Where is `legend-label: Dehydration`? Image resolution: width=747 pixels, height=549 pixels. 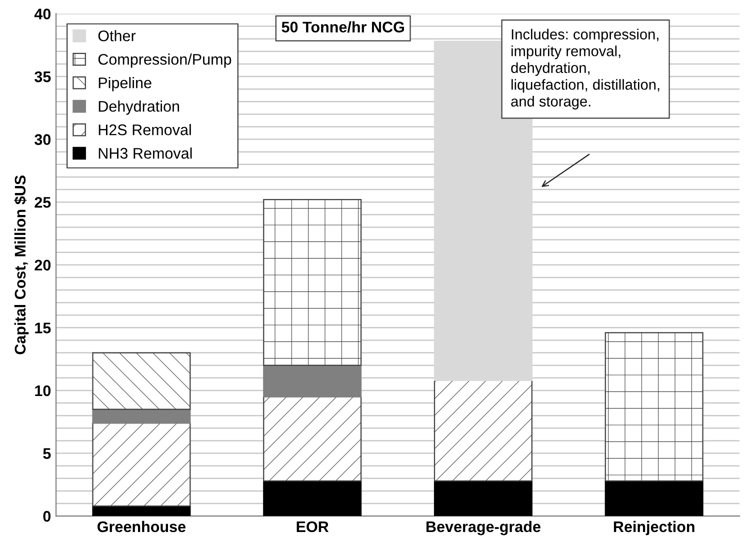 legend-label: Dehydration is located at coordinates (139, 107).